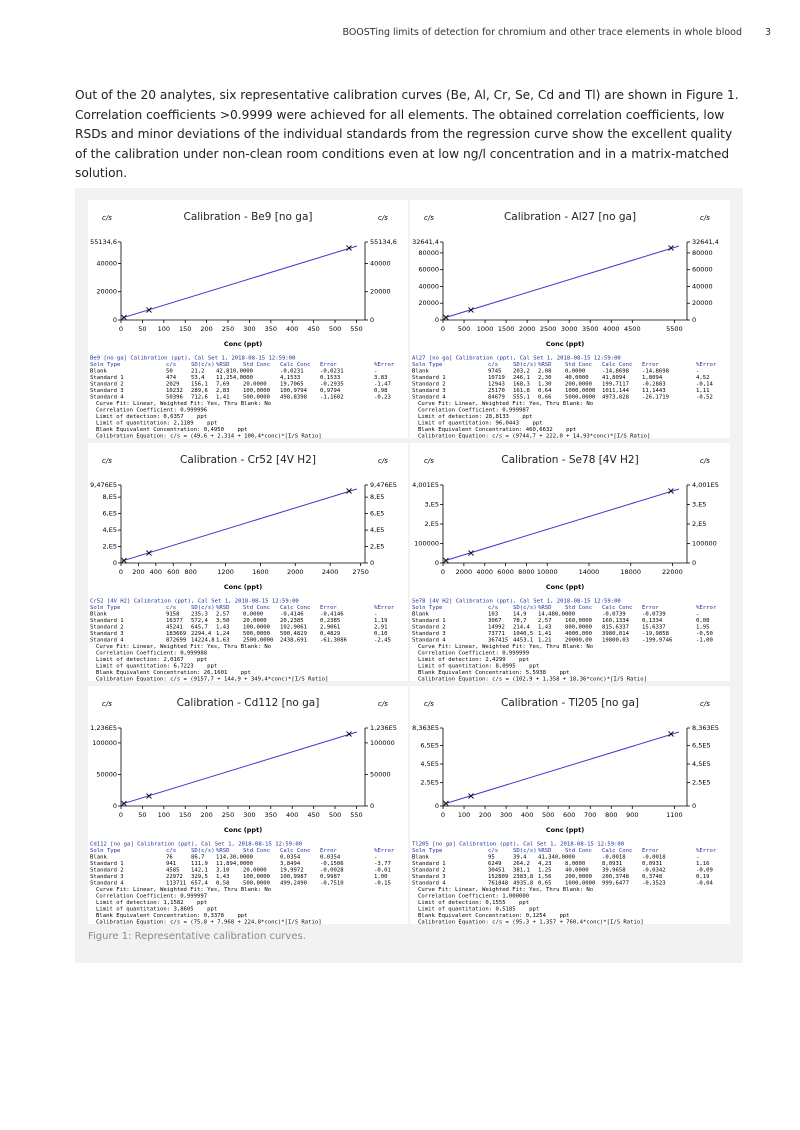  I want to click on report-cell: -0,0018, so click(654, 858).